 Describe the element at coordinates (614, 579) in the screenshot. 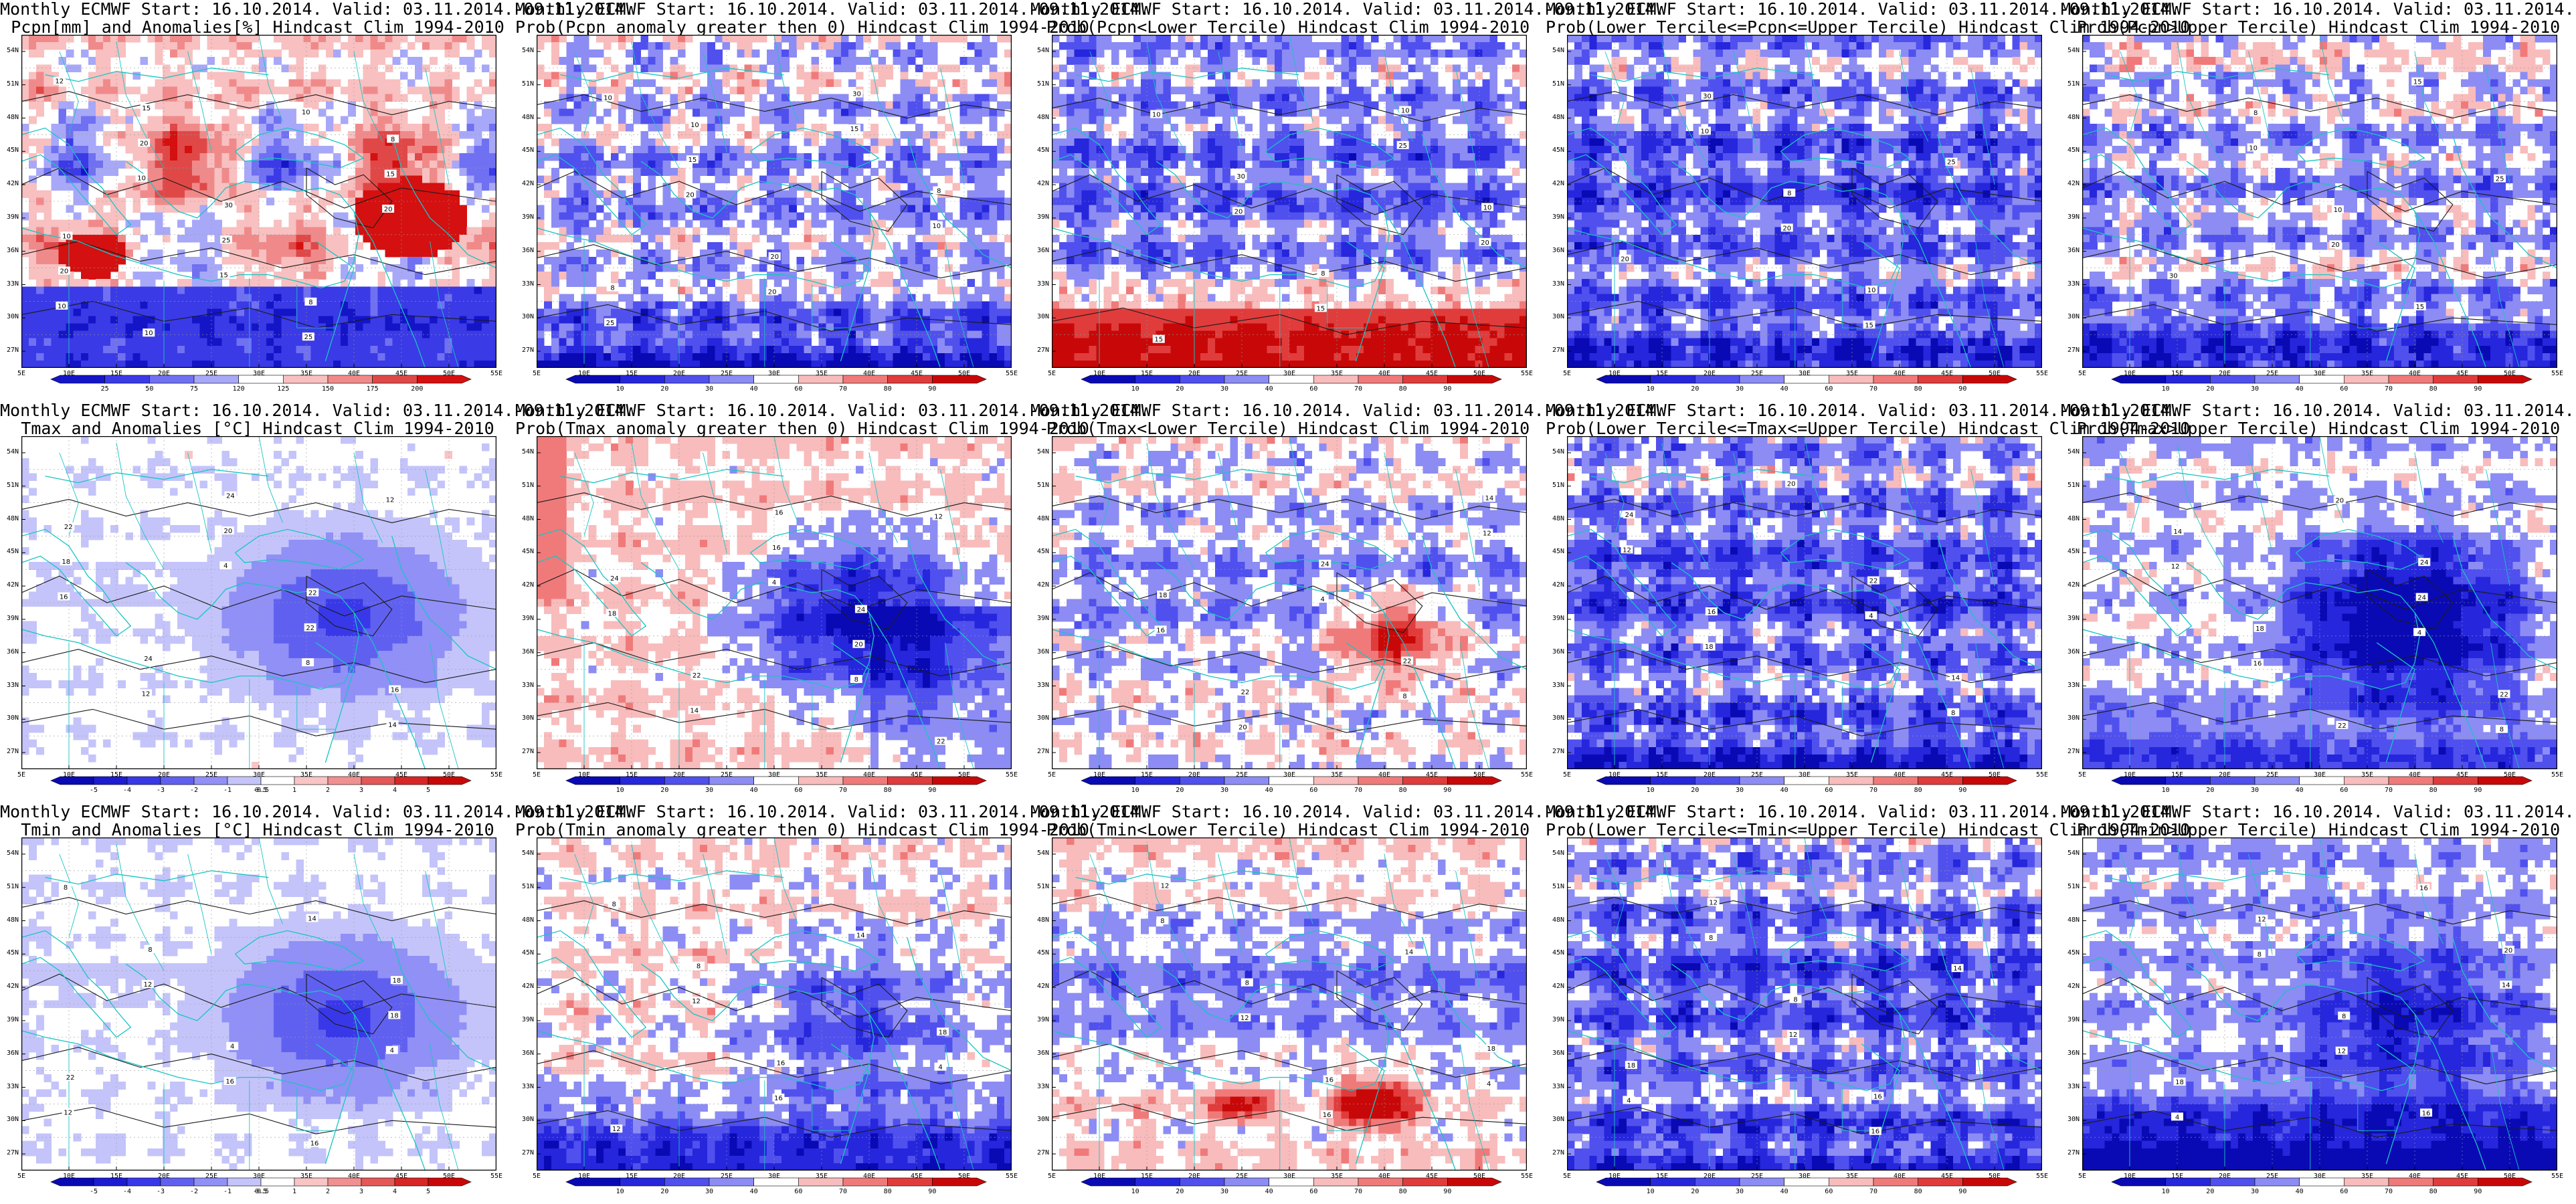

I see `contour-label: 24` at that location.